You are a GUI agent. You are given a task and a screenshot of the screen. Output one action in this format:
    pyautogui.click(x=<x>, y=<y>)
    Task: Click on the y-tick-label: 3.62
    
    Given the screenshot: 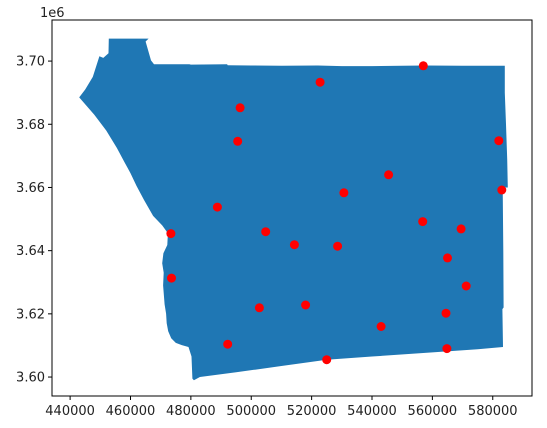 What is the action you would take?
    pyautogui.click(x=30, y=314)
    